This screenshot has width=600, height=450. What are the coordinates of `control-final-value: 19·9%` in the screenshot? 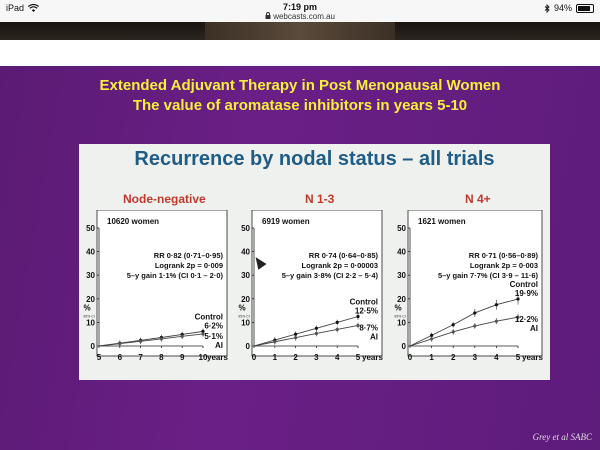 It's located at (526, 293).